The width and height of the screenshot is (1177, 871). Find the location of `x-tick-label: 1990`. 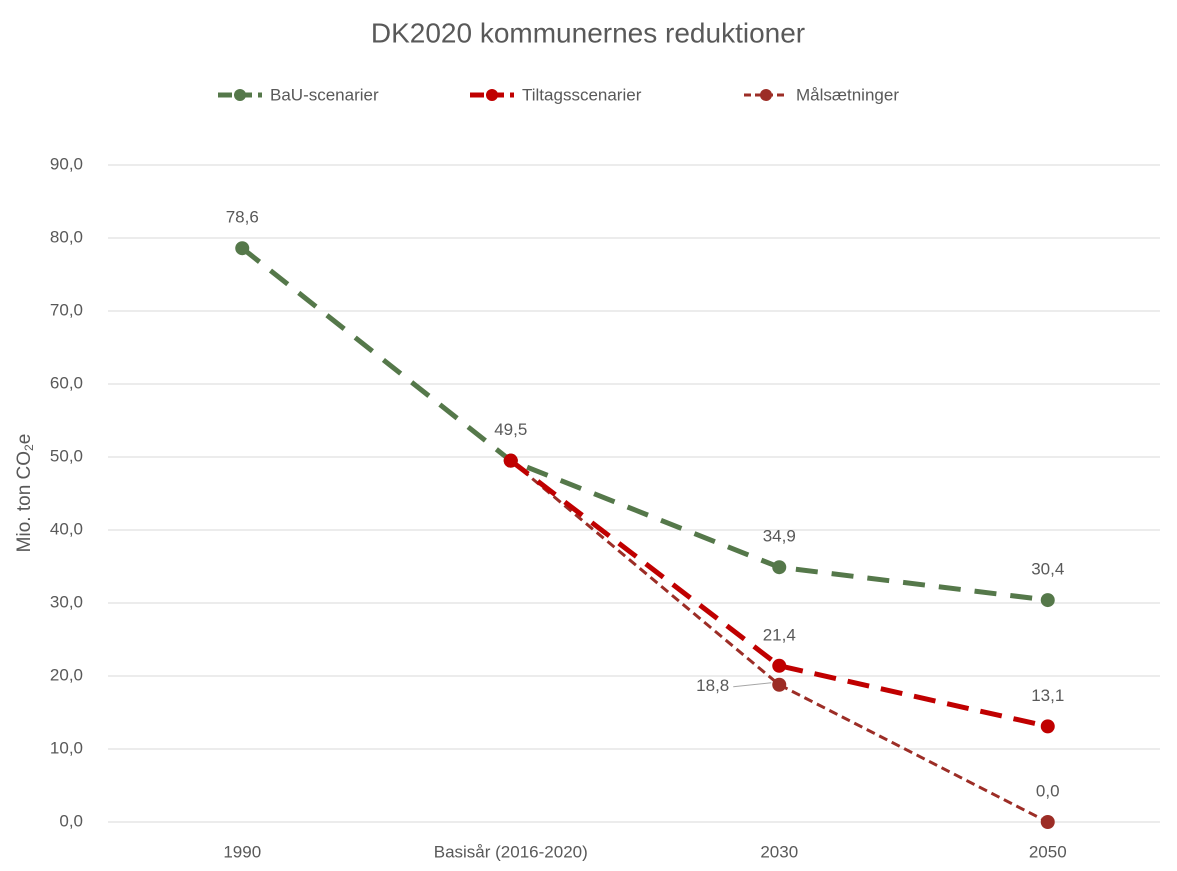

x-tick-label: 1990 is located at coordinates (242, 851).